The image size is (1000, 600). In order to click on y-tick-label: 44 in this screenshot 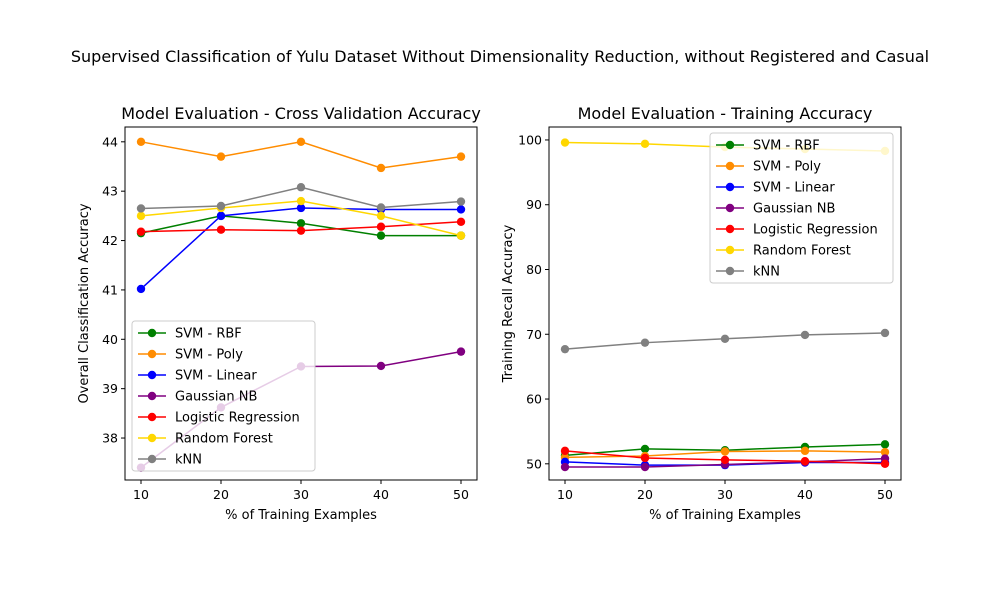, I will do `click(110, 141)`.